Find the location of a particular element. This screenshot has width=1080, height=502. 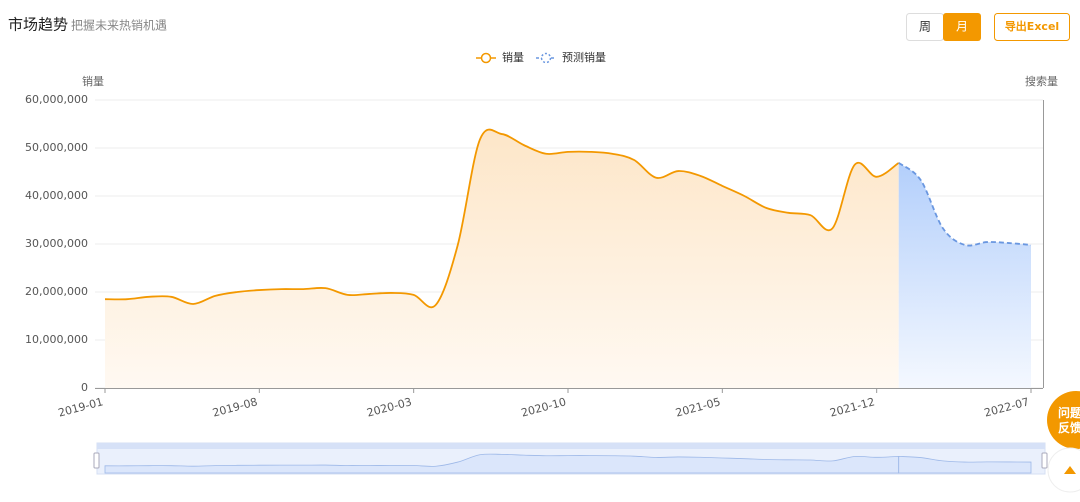

y-tick-label: 40,000,000 is located at coordinates (56, 195).